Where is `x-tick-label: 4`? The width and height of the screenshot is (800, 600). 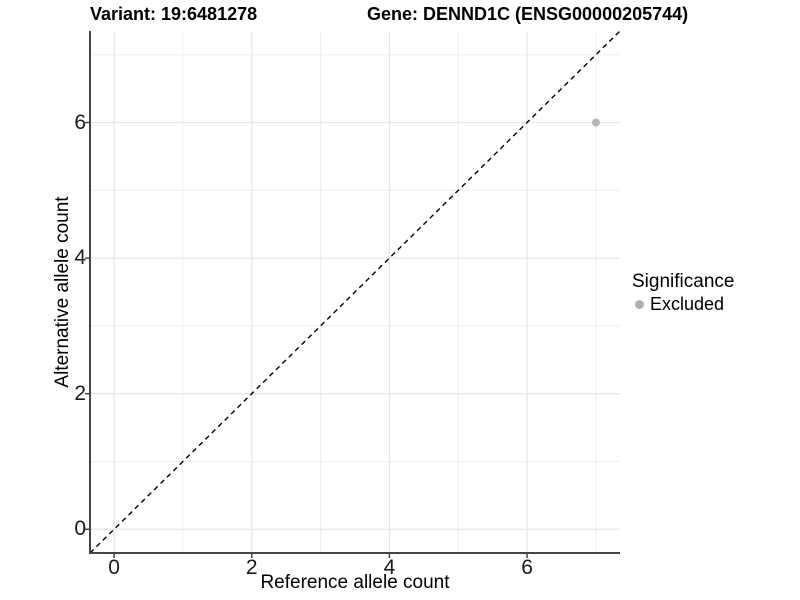
x-tick-label: 4 is located at coordinates (389, 567).